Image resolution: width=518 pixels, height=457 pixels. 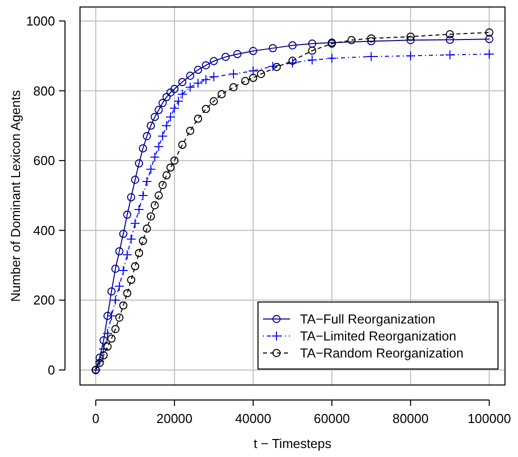 What do you see at coordinates (44, 90) in the screenshot?
I see `y-tick-label: 800` at bounding box center [44, 90].